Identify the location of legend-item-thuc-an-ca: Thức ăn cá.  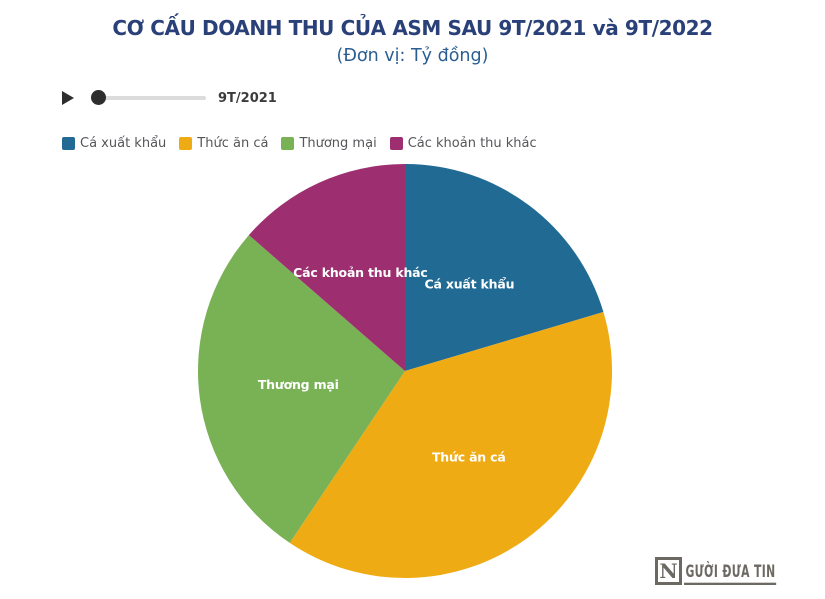
(223, 143).